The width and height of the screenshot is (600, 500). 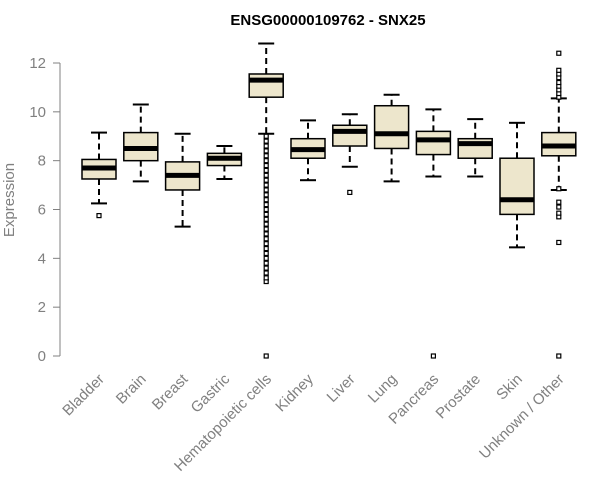 What do you see at coordinates (341, 388) in the screenshot?
I see `x-tick-label: Liver` at bounding box center [341, 388].